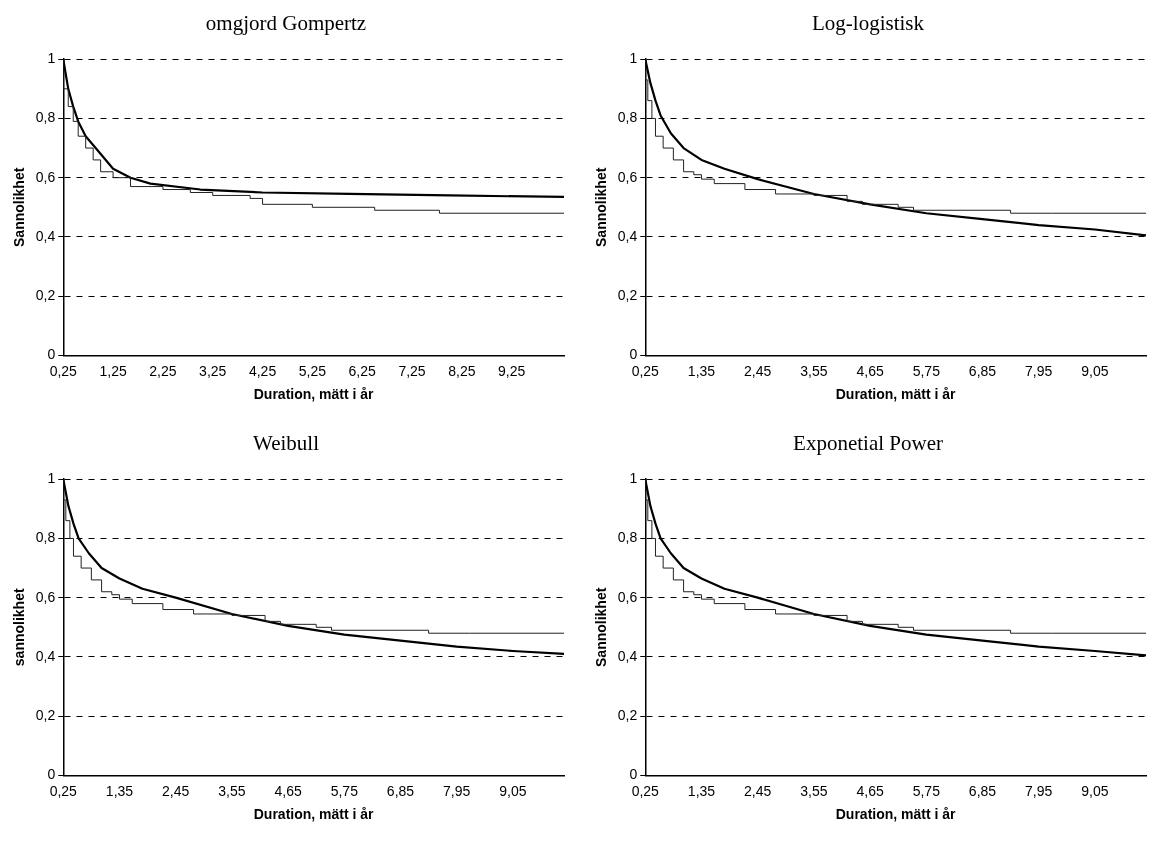 The width and height of the screenshot is (1172, 856). What do you see at coordinates (312, 370) in the screenshot?
I see `x-tick-label: 5,25` at bounding box center [312, 370].